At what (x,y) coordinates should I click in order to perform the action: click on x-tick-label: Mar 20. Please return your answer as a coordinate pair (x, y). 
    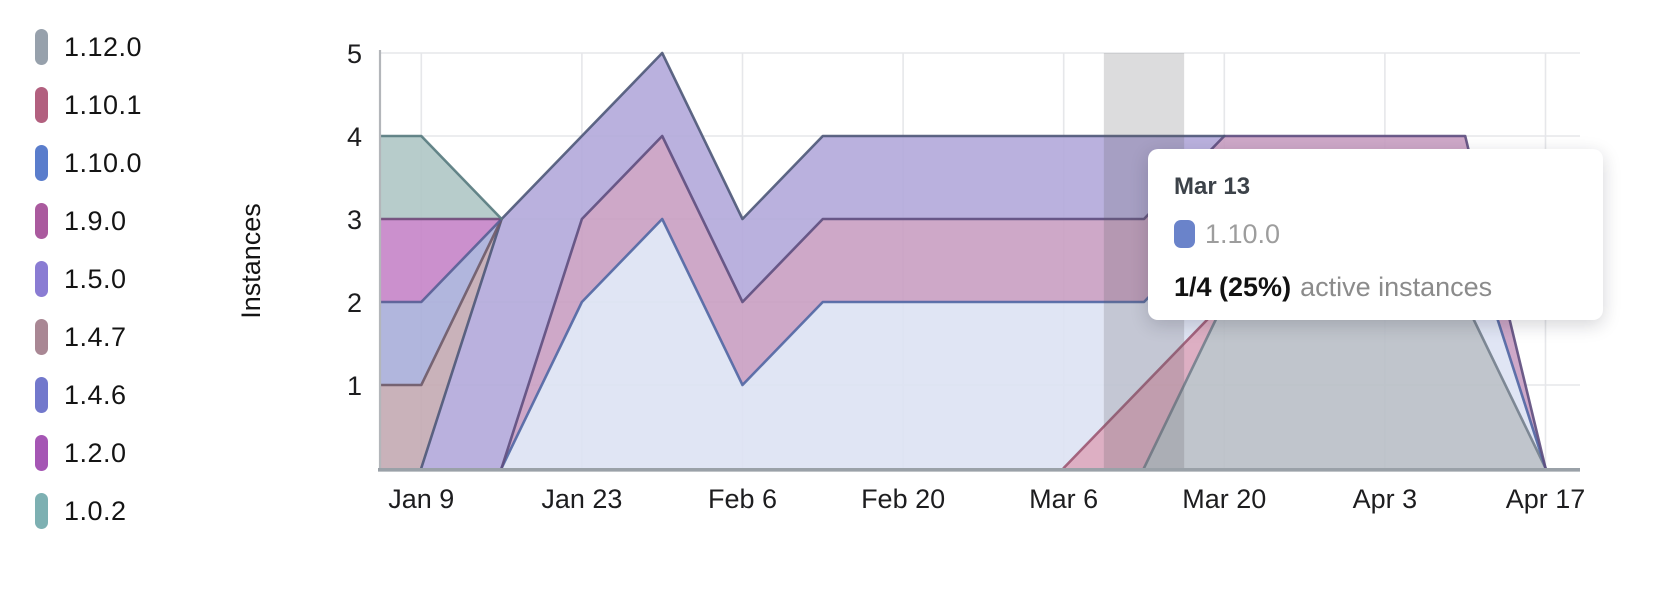
    Looking at the image, I should click on (1224, 499).